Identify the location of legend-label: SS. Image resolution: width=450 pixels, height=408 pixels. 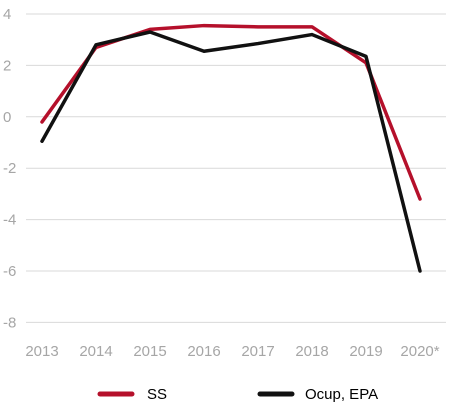
(157, 394).